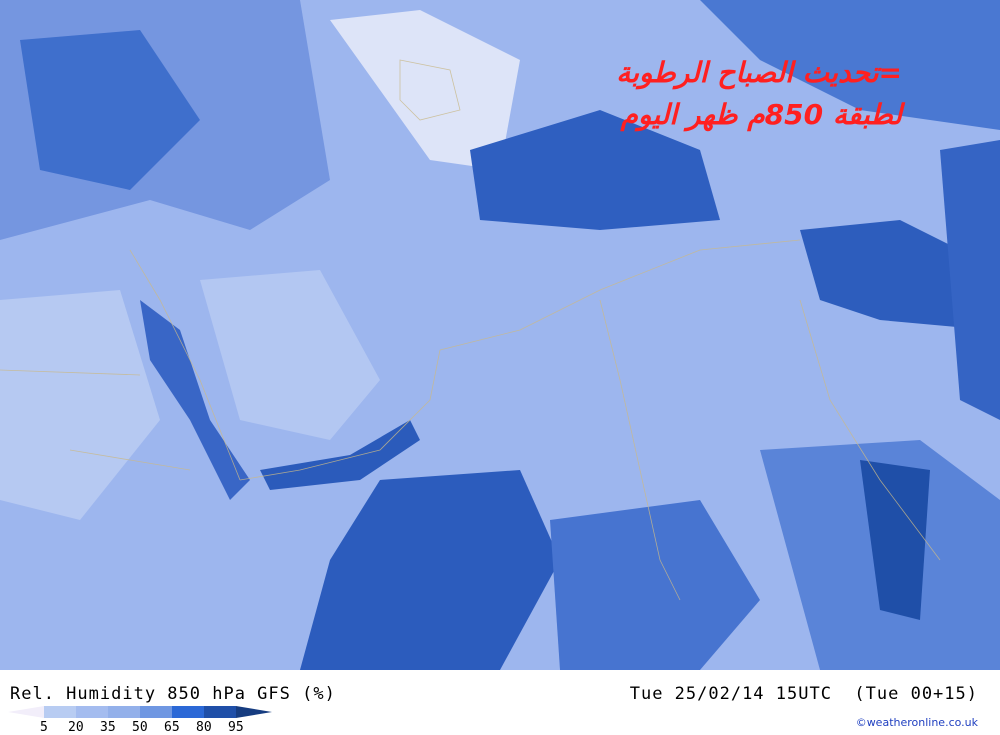  I want to click on map-title: Rel. Humidity 850 hPa GFS (%), so click(173, 694).